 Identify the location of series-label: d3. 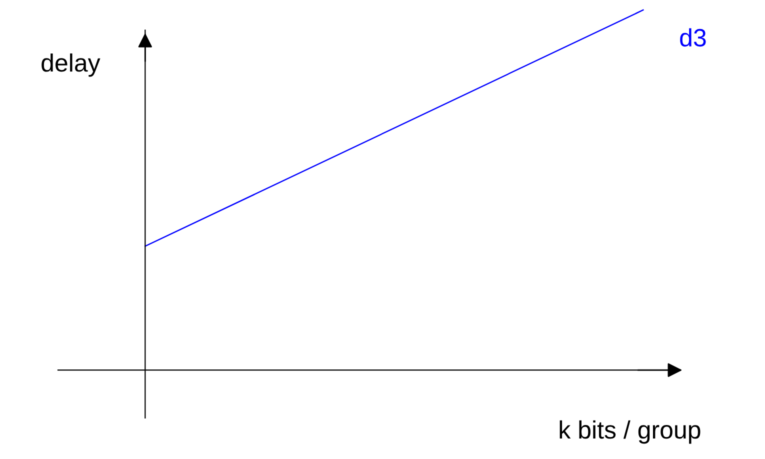
(693, 37).